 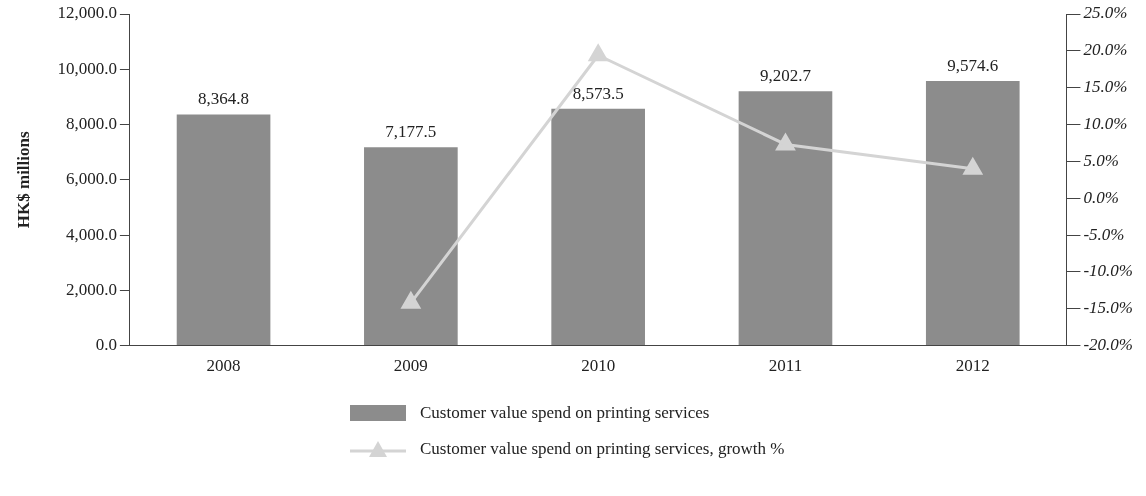 What do you see at coordinates (91, 234) in the screenshot?
I see `y-tick-label: 4,000.0` at bounding box center [91, 234].